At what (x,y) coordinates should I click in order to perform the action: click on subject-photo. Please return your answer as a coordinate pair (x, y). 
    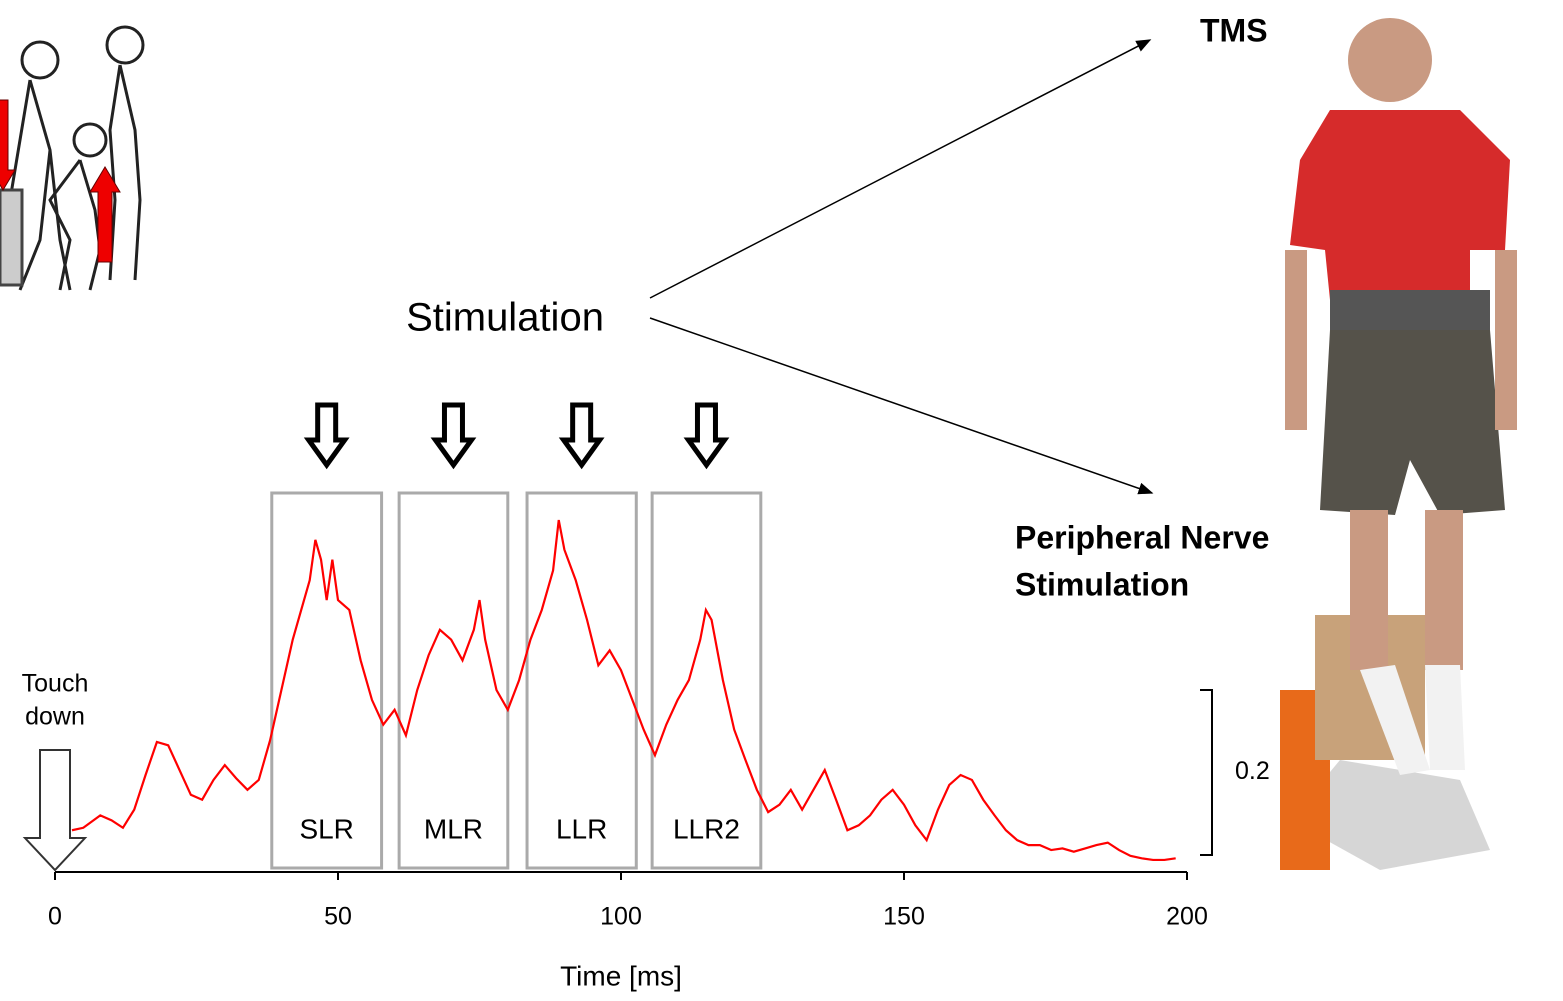
    Looking at the image, I should click on (1398, 444).